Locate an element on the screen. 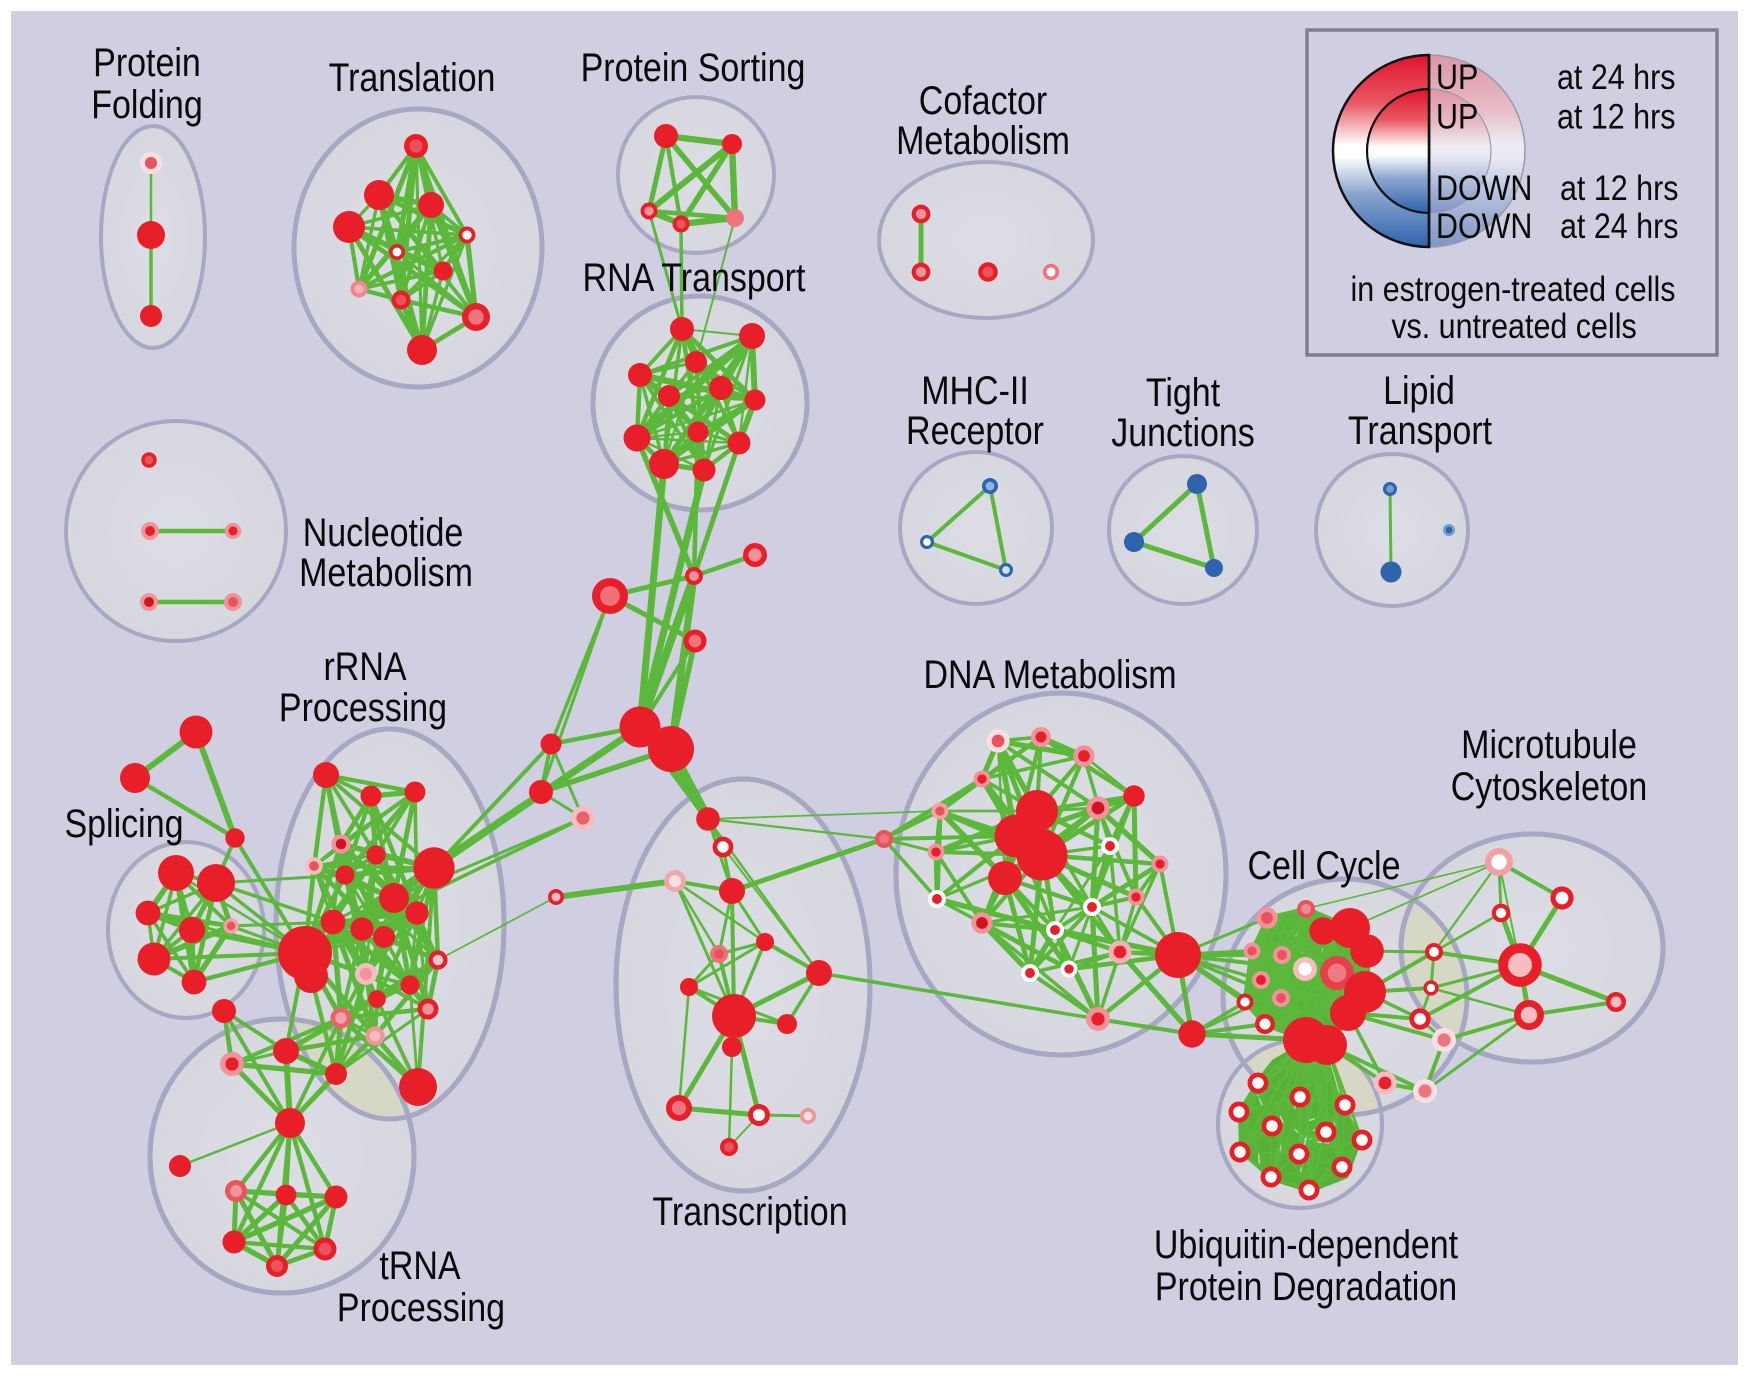 The height and width of the screenshot is (1376, 1750). svg-text: DNA Metabolism is located at coordinates (1049, 673).